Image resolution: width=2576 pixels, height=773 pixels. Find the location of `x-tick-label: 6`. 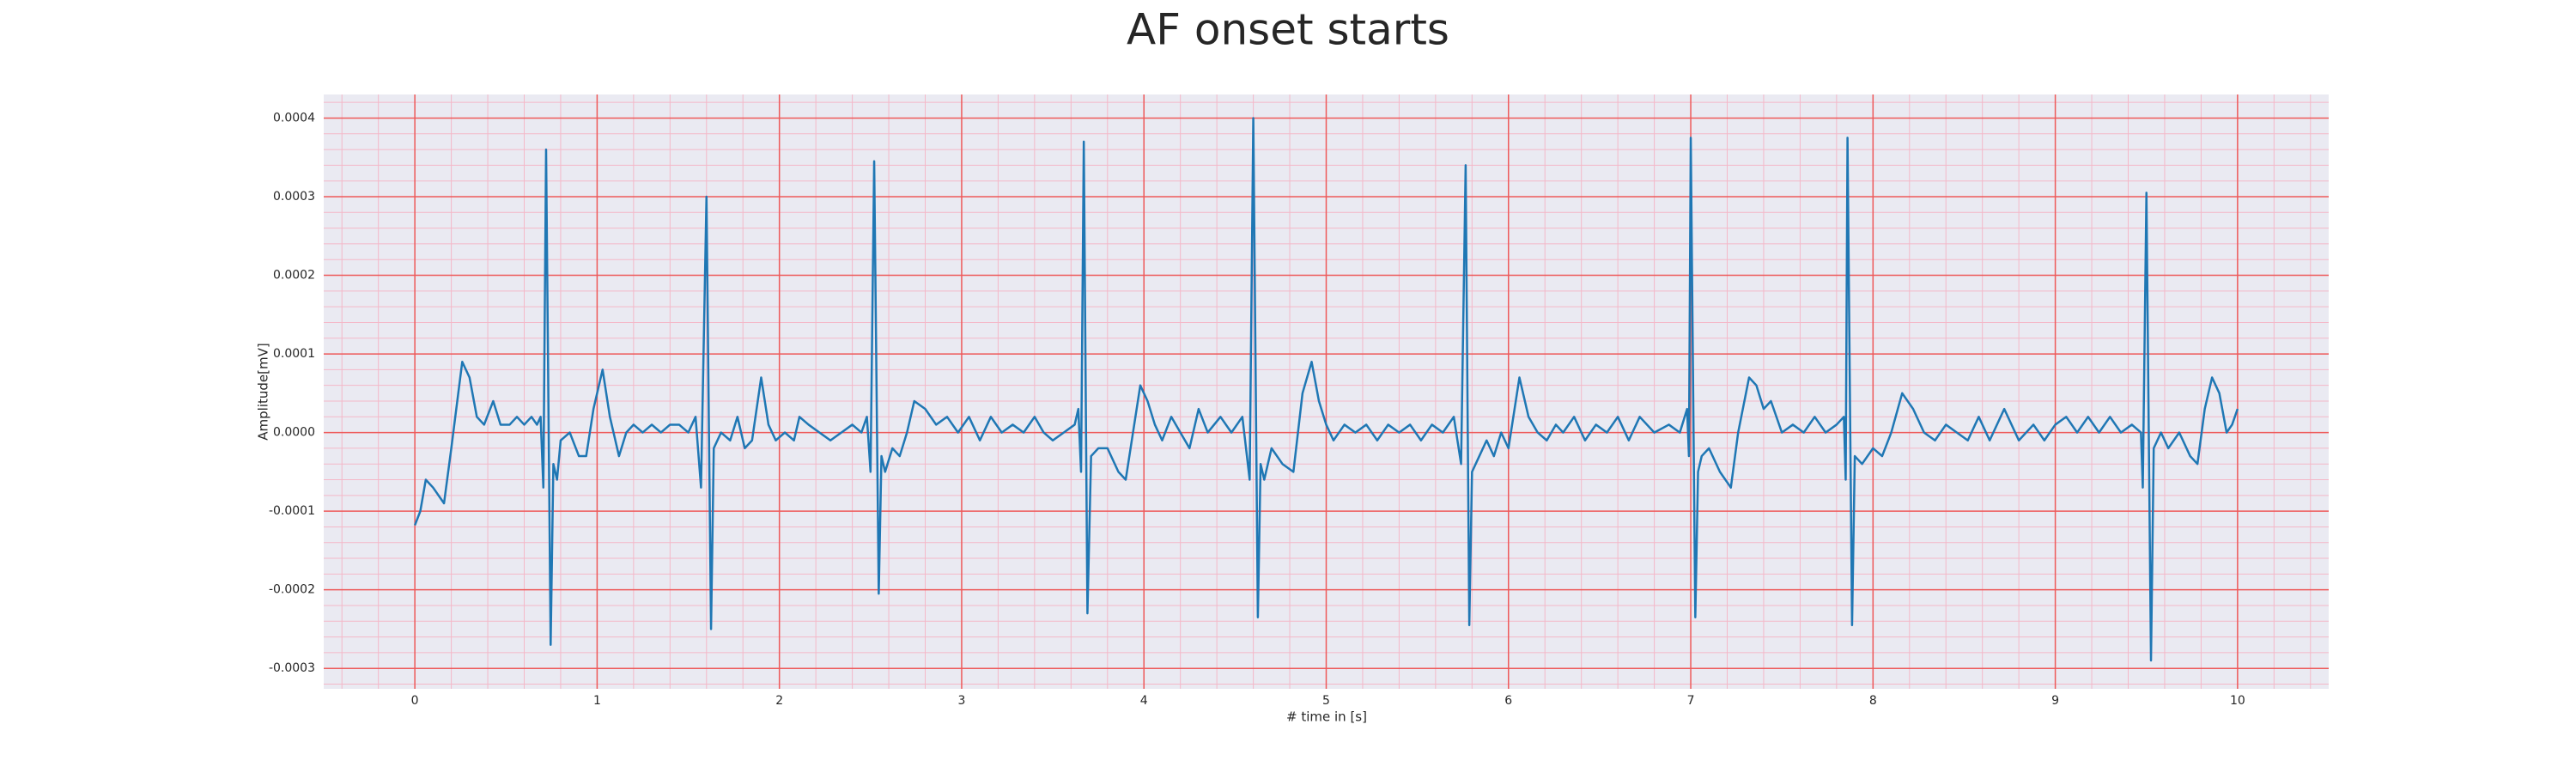

x-tick-label: 6 is located at coordinates (1508, 701).